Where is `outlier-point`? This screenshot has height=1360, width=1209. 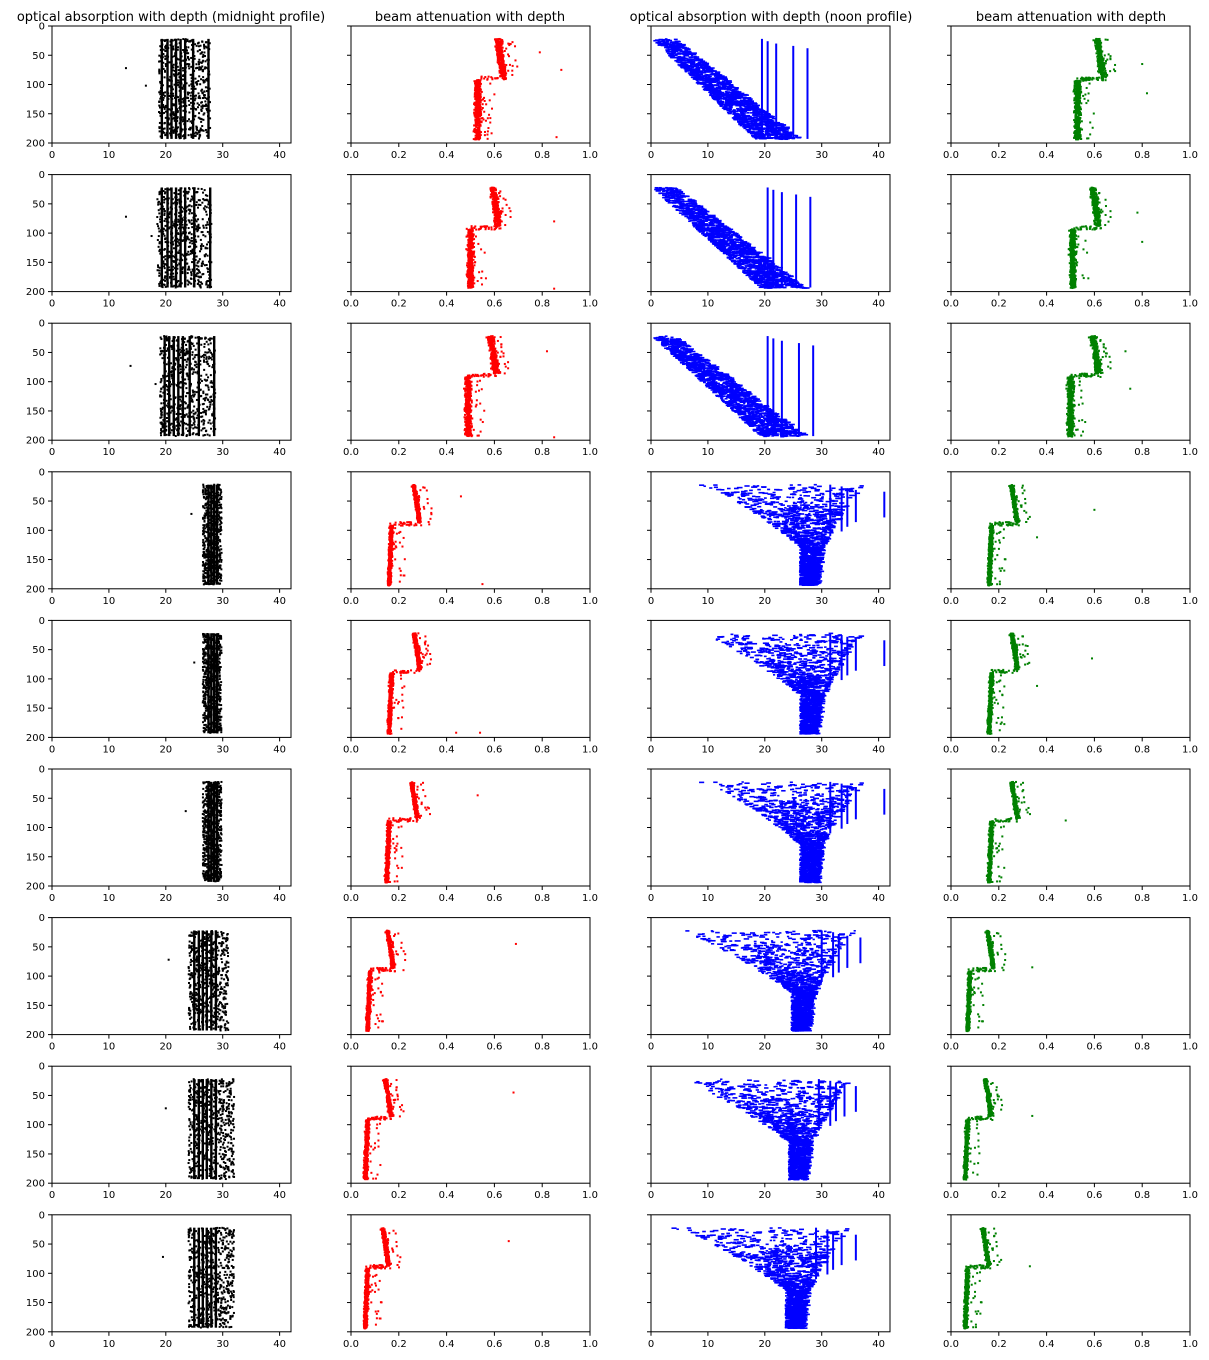 outlier-point is located at coordinates (125, 68).